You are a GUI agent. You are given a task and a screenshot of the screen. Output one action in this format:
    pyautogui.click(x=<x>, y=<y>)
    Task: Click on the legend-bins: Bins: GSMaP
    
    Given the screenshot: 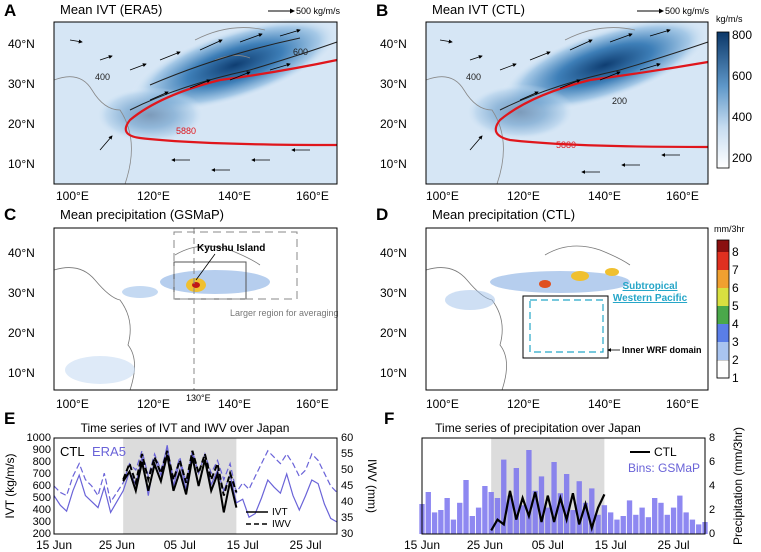 What is the action you would take?
    pyautogui.click(x=664, y=468)
    